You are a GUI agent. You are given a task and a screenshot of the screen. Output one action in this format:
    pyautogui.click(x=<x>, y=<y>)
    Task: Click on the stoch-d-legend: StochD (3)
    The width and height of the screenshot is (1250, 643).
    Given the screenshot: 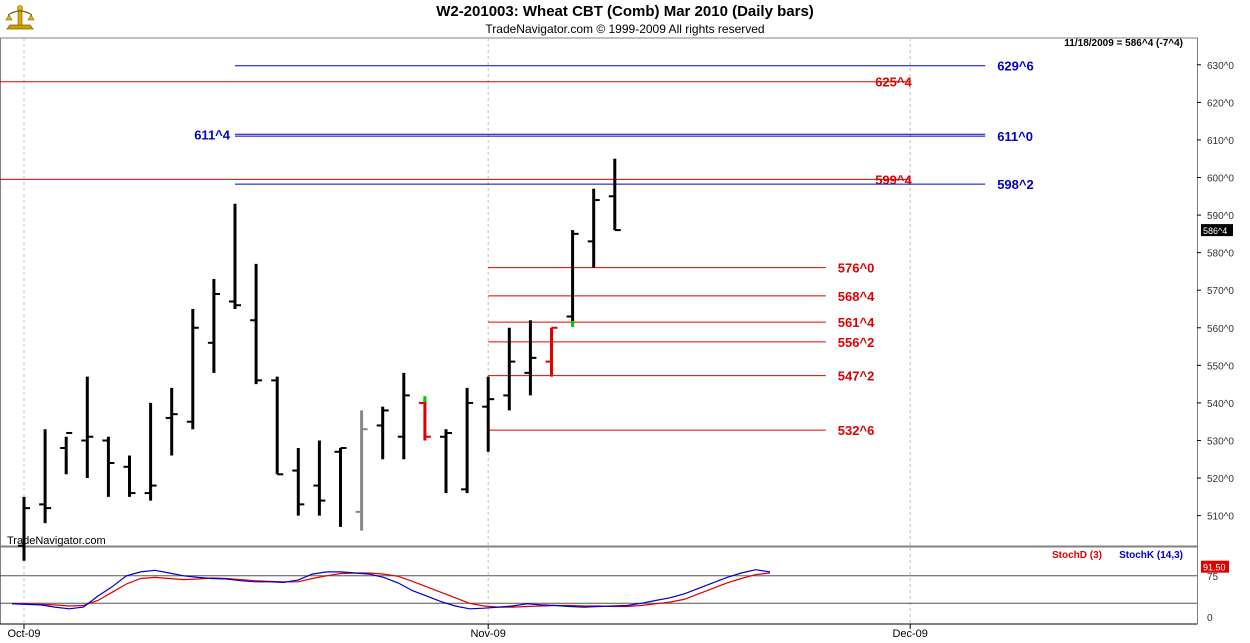 What is the action you would take?
    pyautogui.click(x=1077, y=555)
    